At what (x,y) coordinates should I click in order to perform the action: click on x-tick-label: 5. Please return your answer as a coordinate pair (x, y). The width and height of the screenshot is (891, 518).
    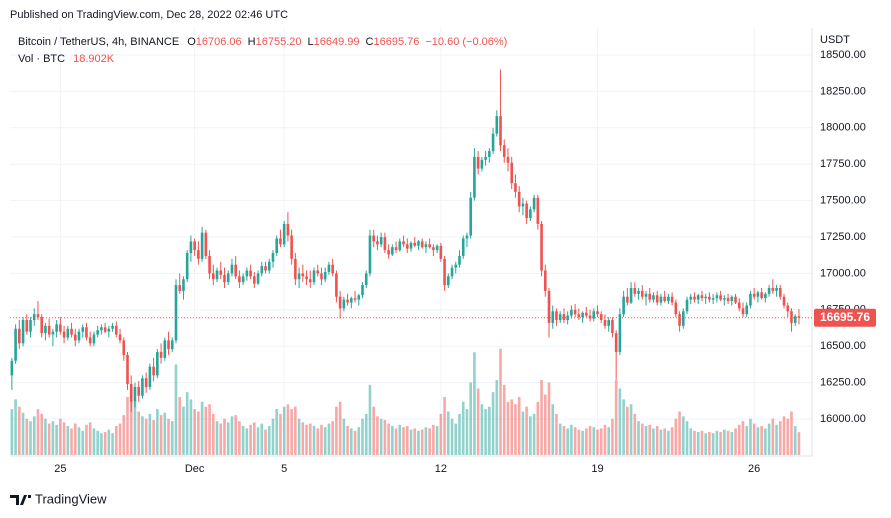
    Looking at the image, I should click on (284, 469).